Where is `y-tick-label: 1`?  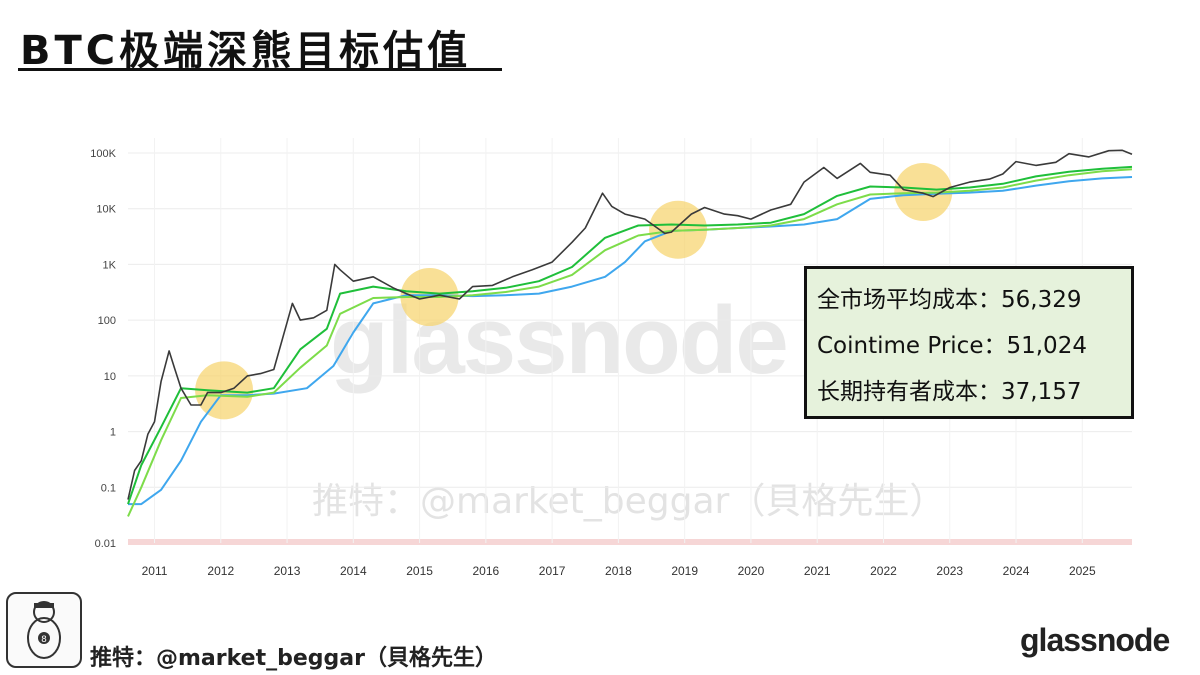
y-tick-label: 1 is located at coordinates (113, 433).